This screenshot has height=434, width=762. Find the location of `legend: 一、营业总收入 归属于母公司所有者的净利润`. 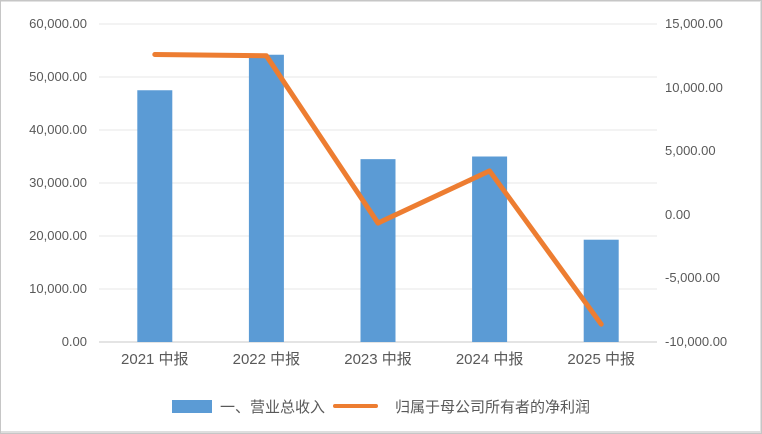

legend: 一、营业总收入 归属于母公司所有者的净利润 is located at coordinates (381, 406).